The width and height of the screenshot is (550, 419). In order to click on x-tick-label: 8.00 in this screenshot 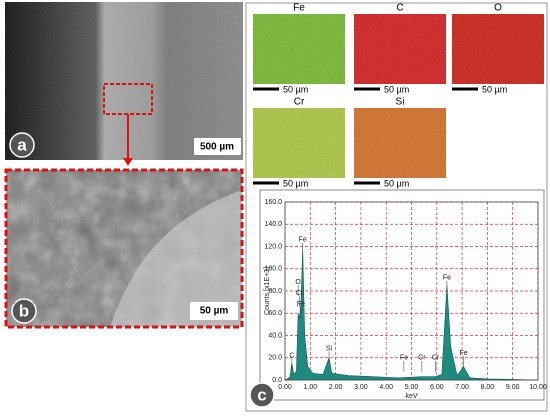, I will do `click(488, 387)`.